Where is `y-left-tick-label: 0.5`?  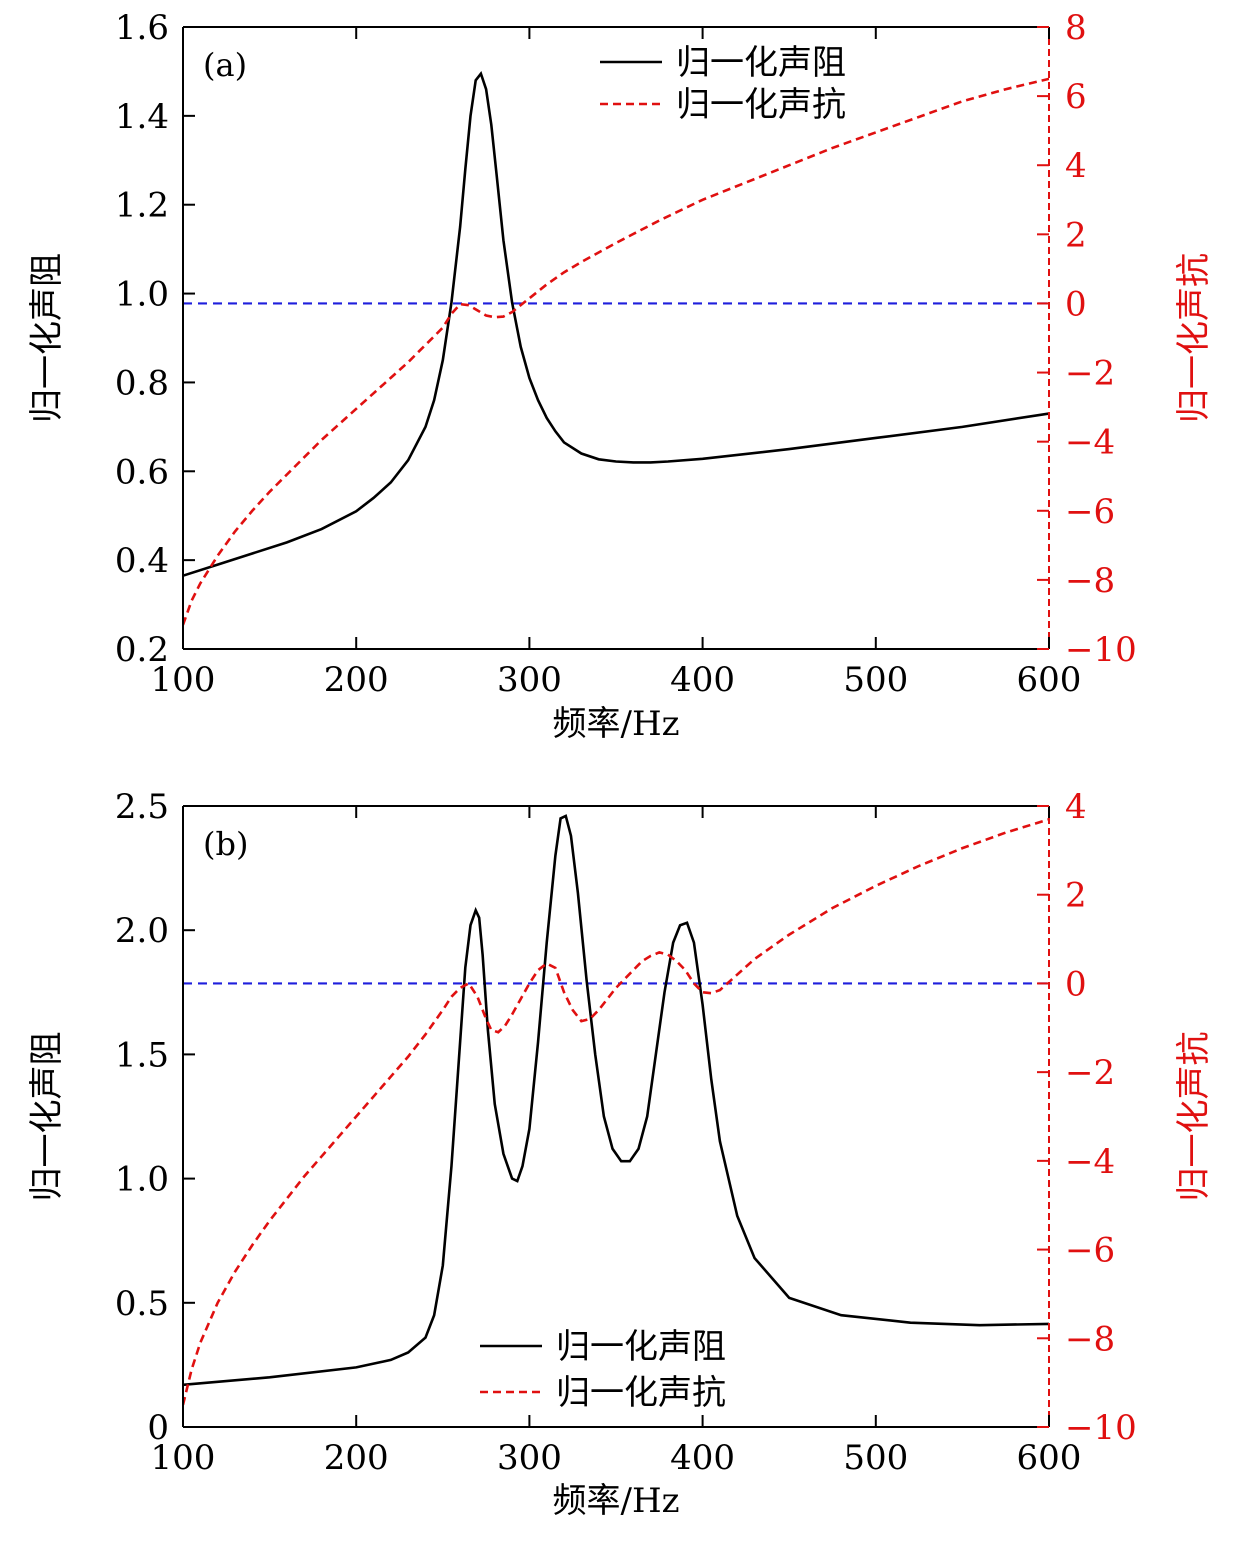
y-left-tick-label: 0.5 is located at coordinates (142, 1304).